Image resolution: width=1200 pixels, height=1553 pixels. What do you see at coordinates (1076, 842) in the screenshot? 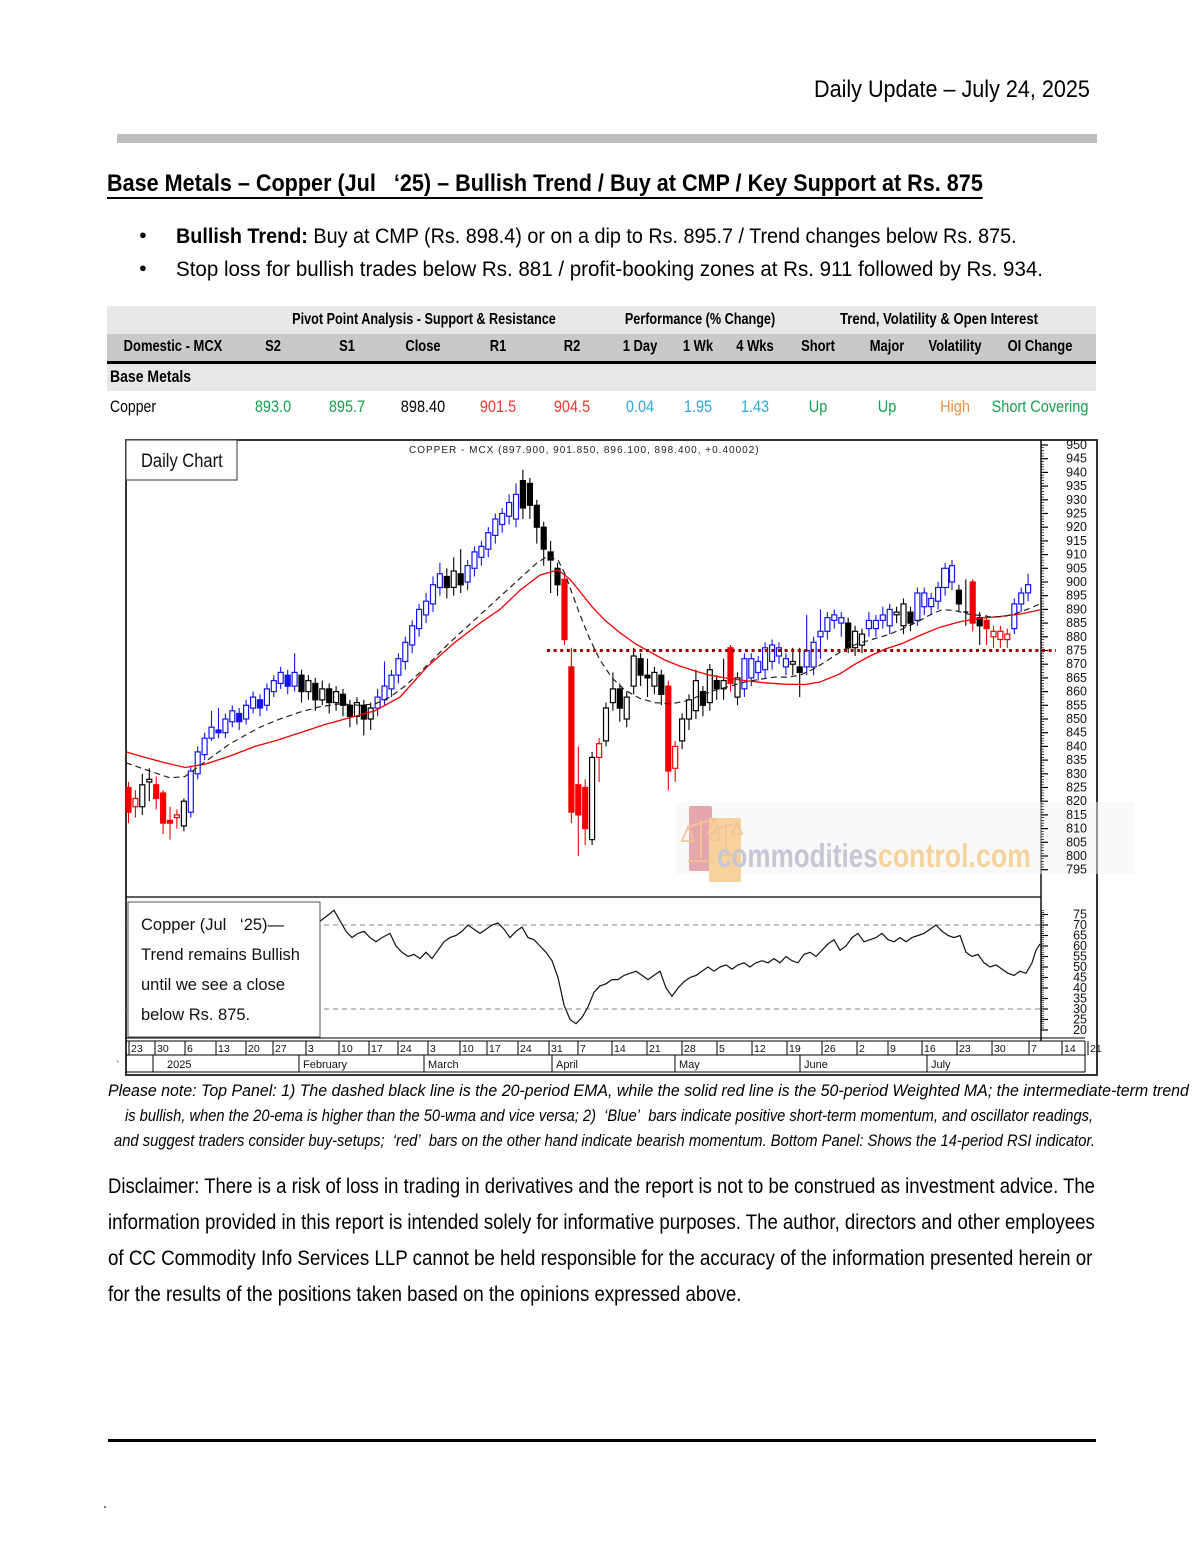
I see `svg-text: 805` at bounding box center [1076, 842].